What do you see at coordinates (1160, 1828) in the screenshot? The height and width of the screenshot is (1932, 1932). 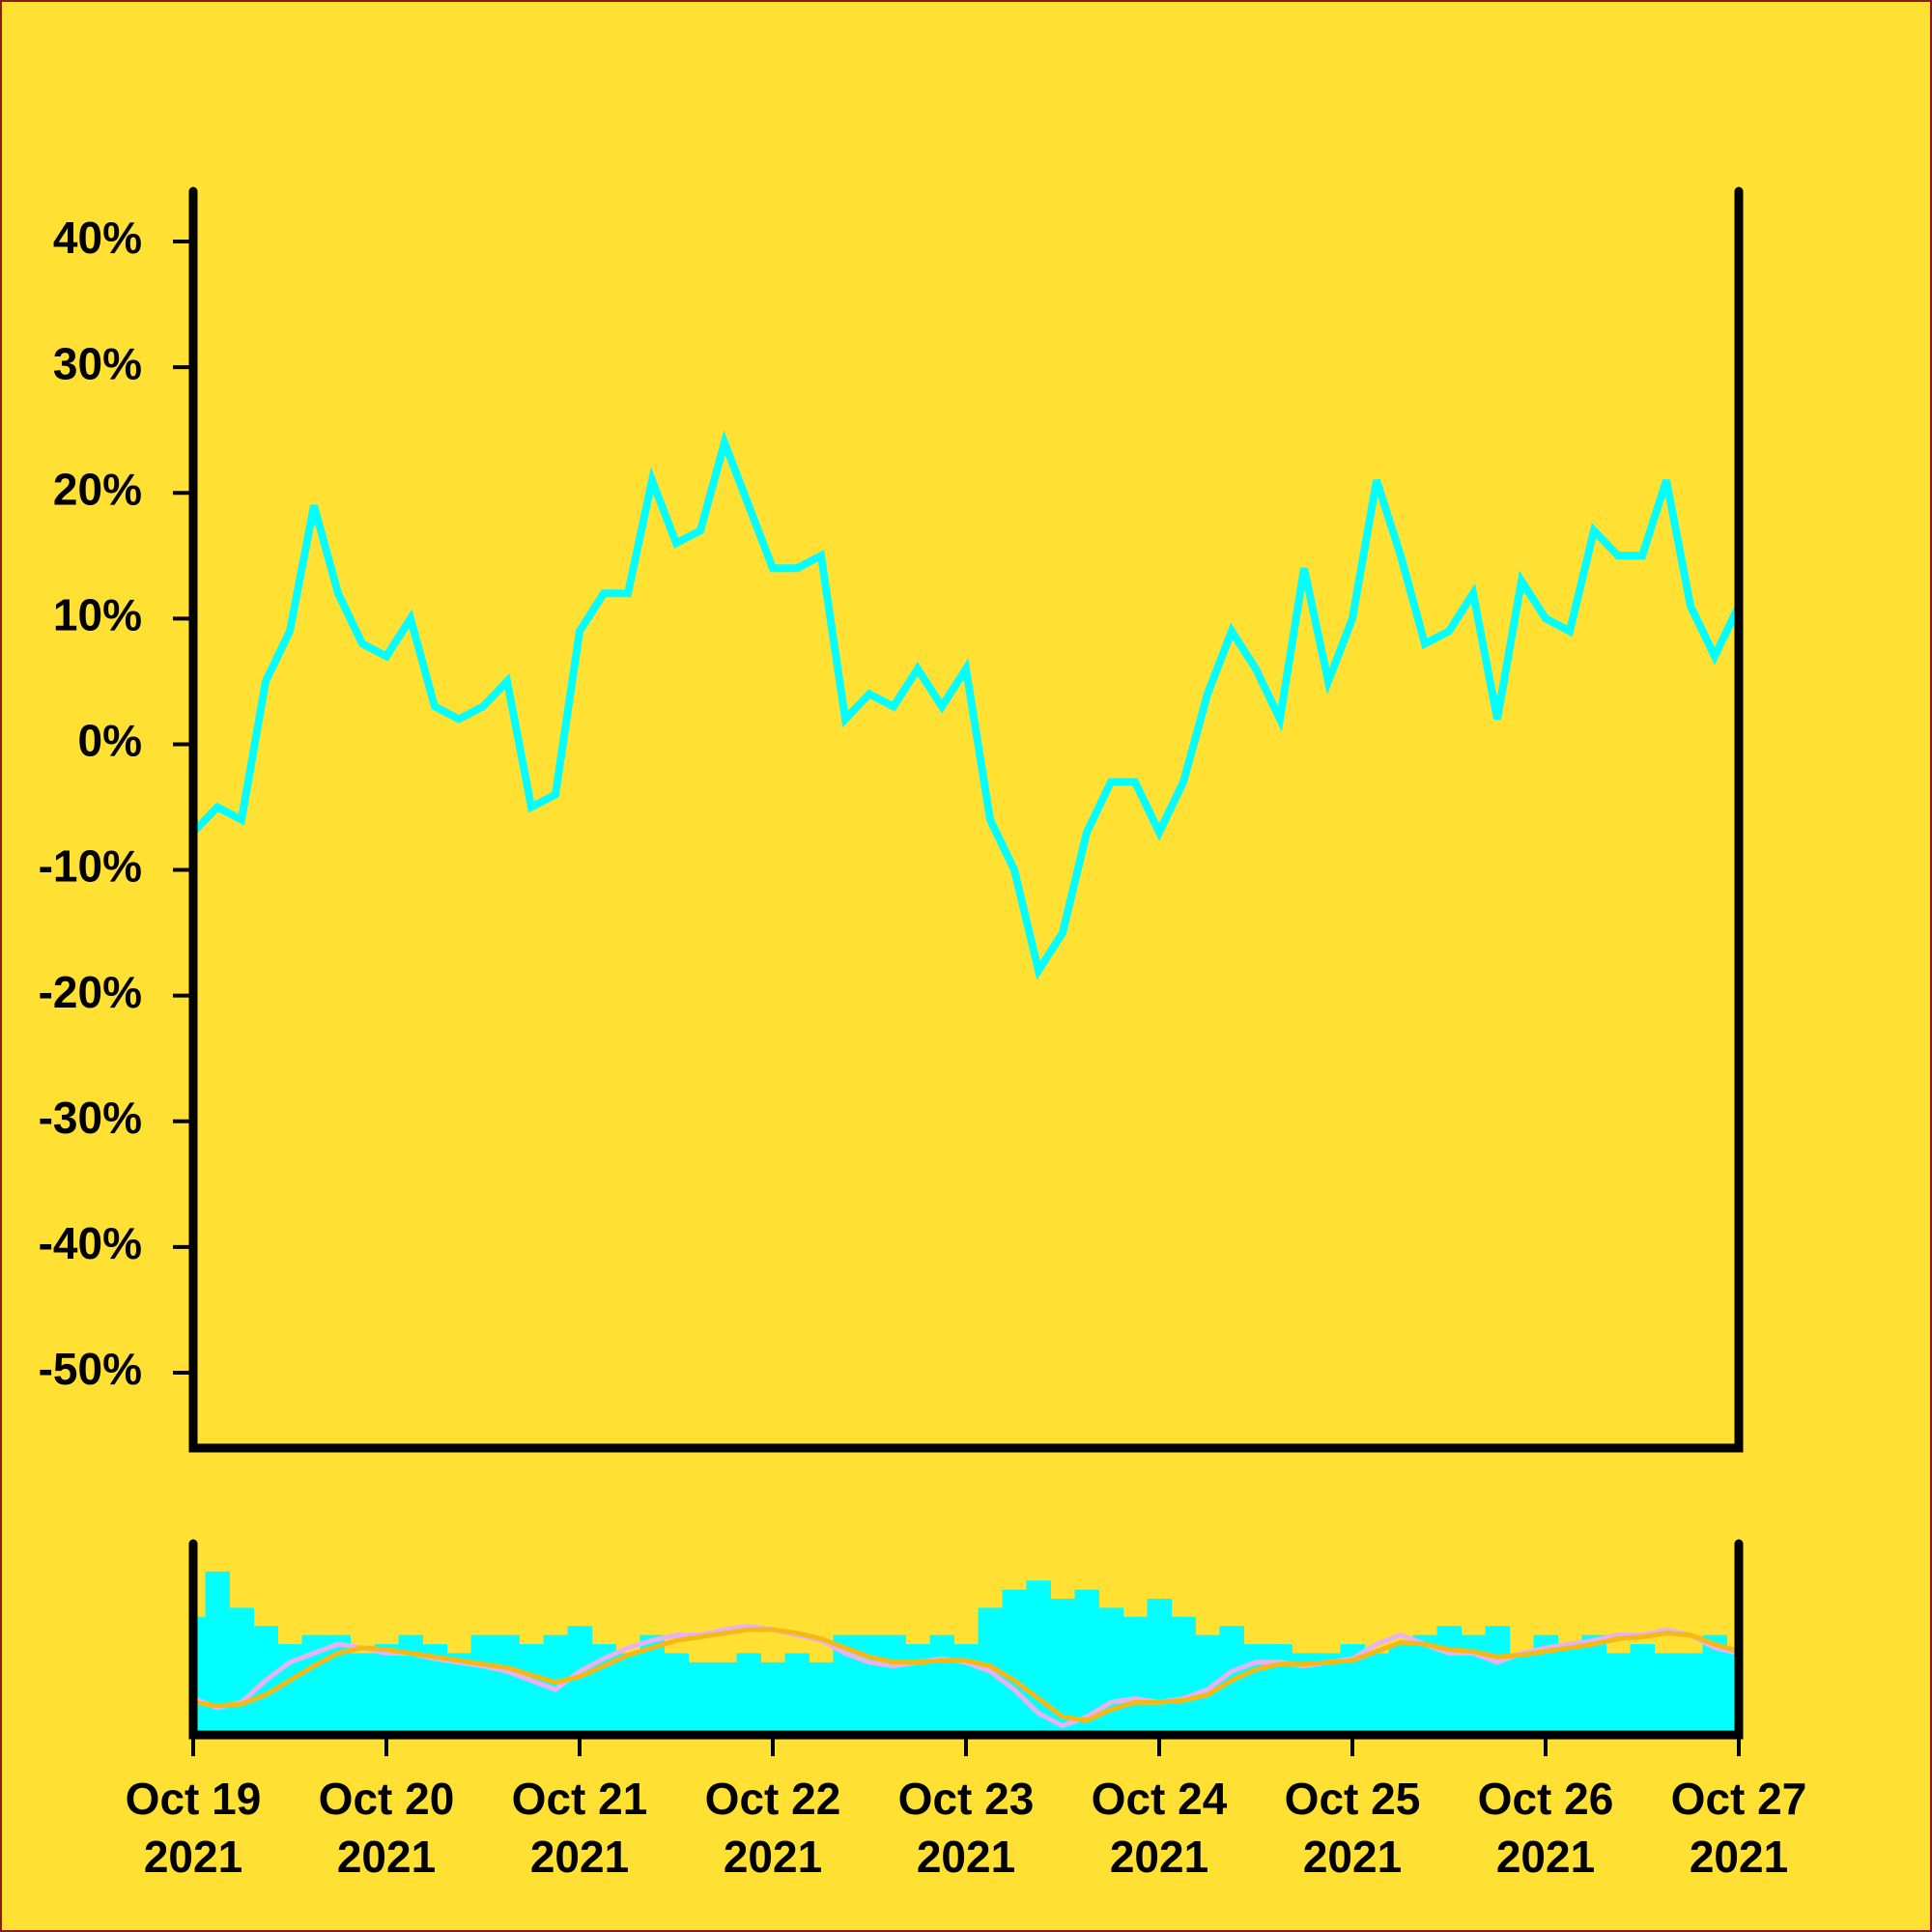 I see `x-tick-label: Oct 24 2021` at bounding box center [1160, 1828].